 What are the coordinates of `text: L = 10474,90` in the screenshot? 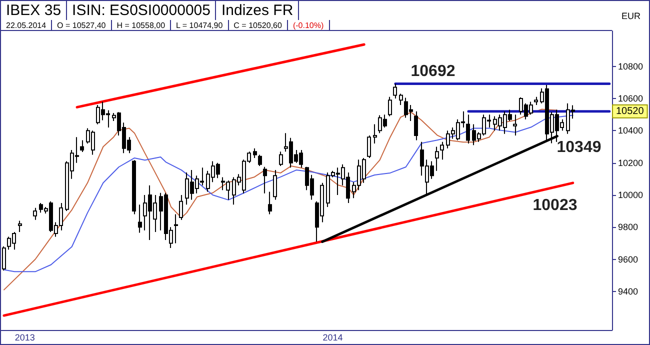 It's located at (200, 25).